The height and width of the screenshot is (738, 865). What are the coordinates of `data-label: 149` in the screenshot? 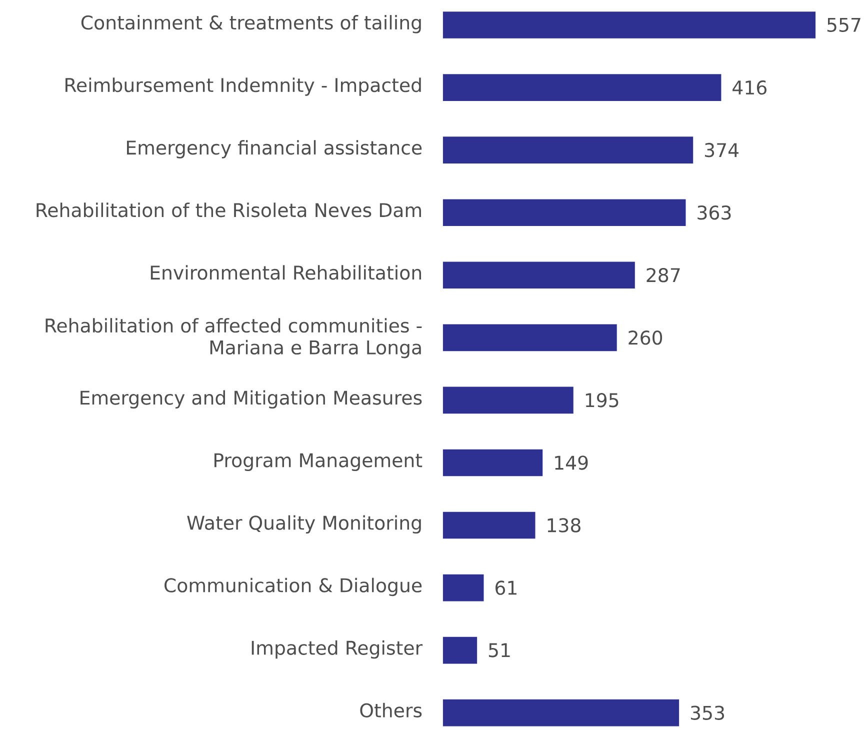 It's located at (571, 463).